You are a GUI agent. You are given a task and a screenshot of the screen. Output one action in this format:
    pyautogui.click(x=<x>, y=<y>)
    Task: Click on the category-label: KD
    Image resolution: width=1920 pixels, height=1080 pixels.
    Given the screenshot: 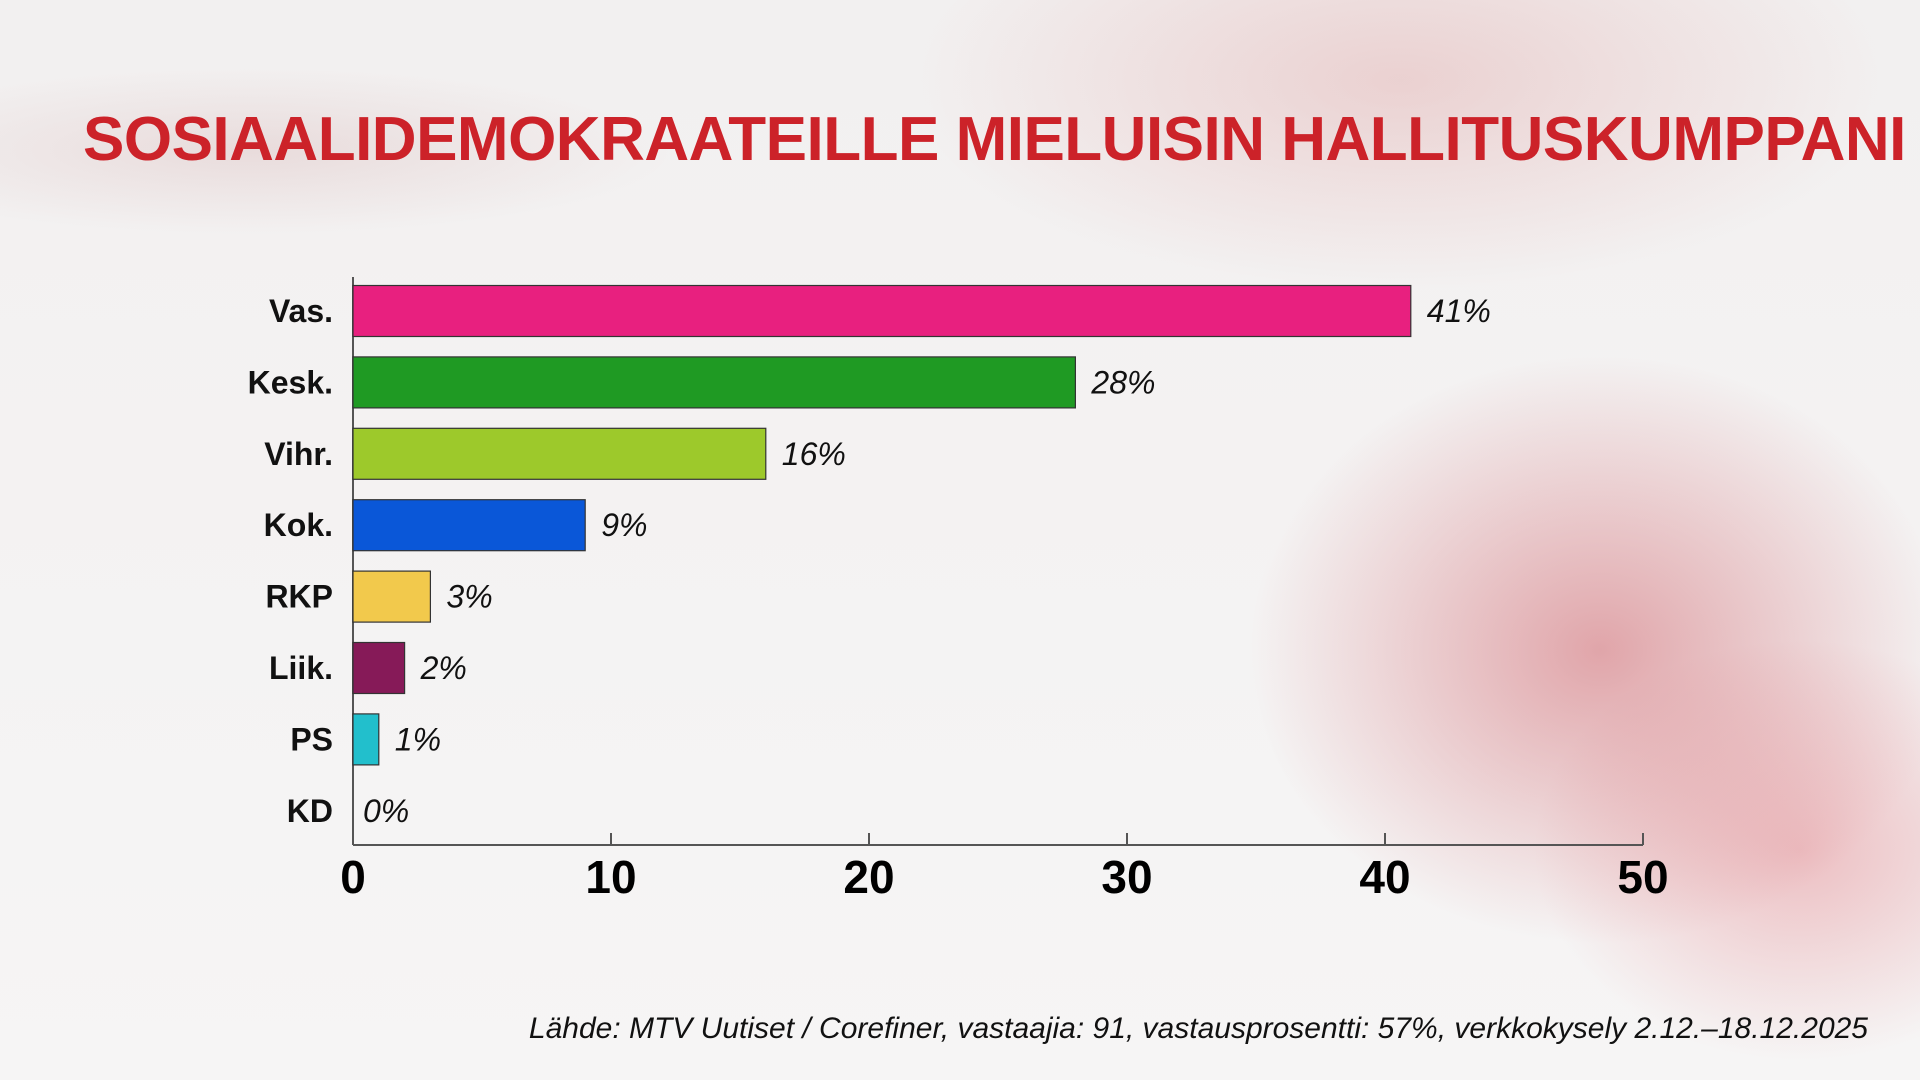 What is the action you would take?
    pyautogui.click(x=310, y=811)
    